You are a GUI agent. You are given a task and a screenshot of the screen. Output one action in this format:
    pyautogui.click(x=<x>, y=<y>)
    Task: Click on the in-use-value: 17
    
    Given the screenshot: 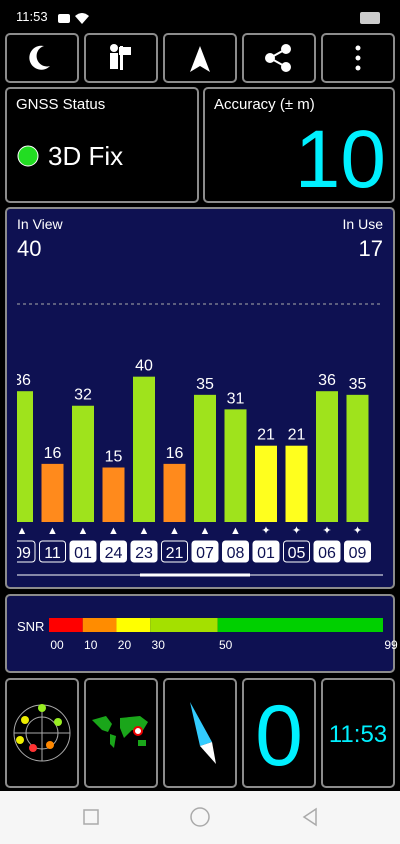 What is the action you would take?
    pyautogui.click(x=371, y=248)
    